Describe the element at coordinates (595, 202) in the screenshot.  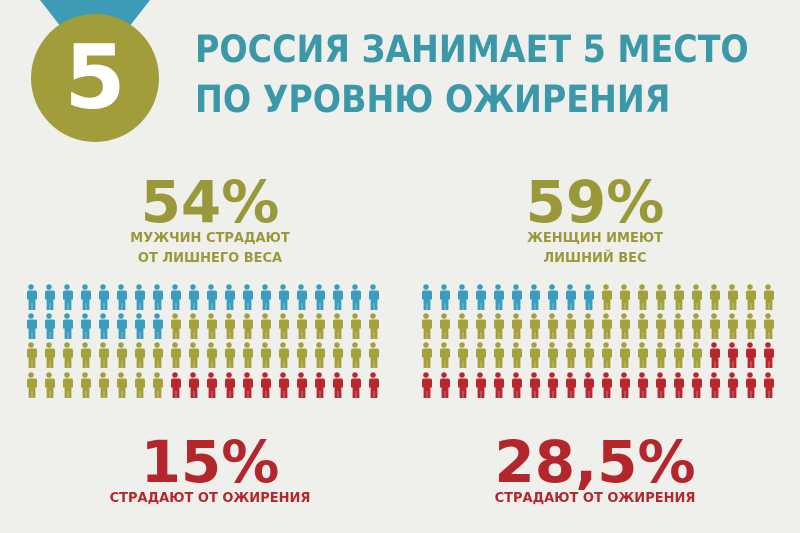
I see `women-overweight: 59%` at that location.